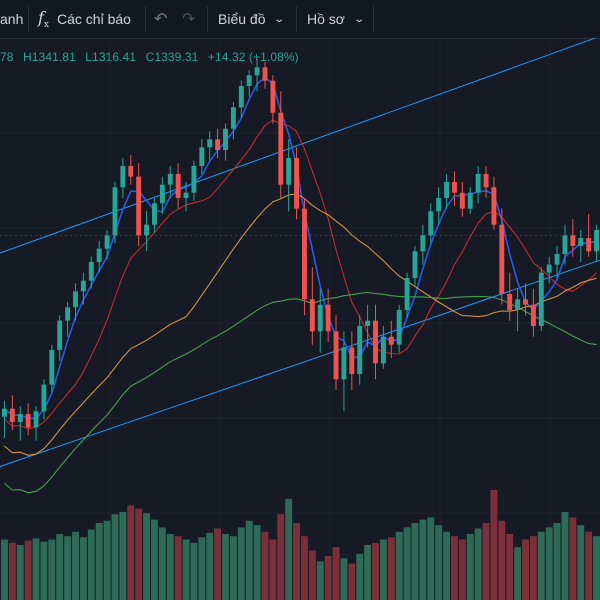 The width and height of the screenshot is (600, 600). What do you see at coordinates (253, 57) in the screenshot?
I see `ohlc-change: +14.32 (+1.08%)` at bounding box center [253, 57].